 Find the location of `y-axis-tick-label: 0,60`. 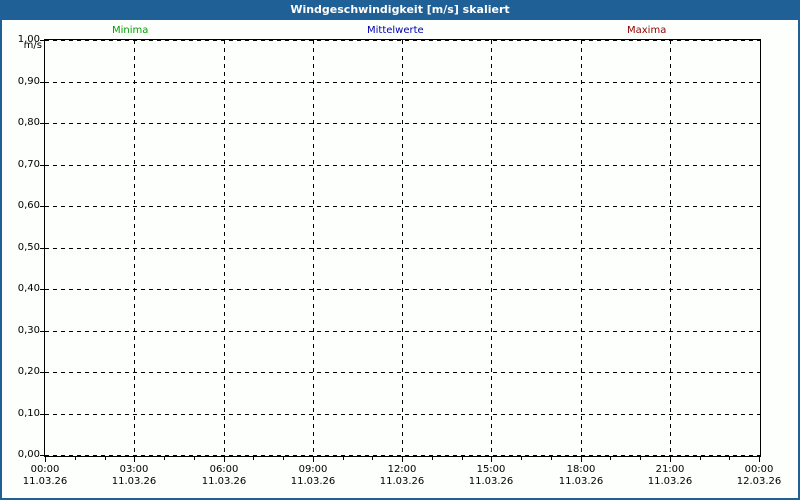

y-axis-tick-label: 0,60 is located at coordinates (28, 205).